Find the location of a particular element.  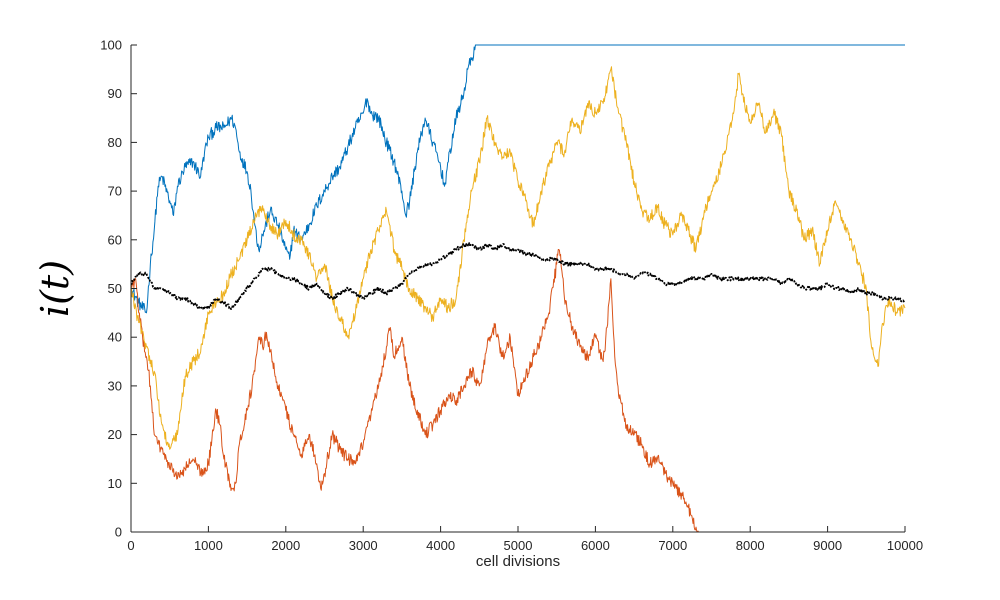

y-tick-label: 10 is located at coordinates (115, 483).